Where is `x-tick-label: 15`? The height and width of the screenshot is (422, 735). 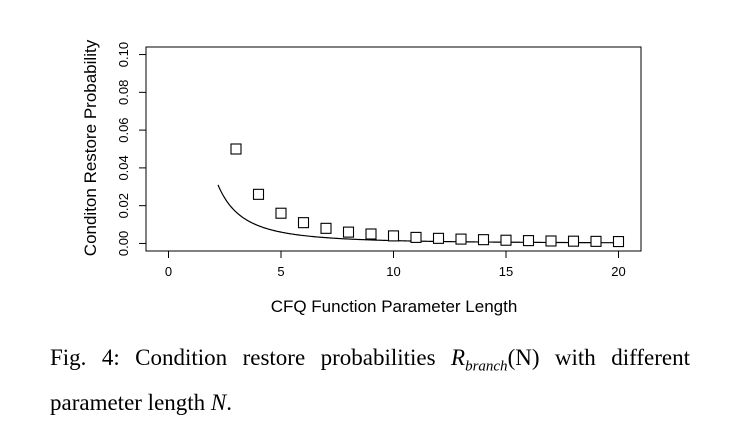 x-tick-label: 15 is located at coordinates (506, 271).